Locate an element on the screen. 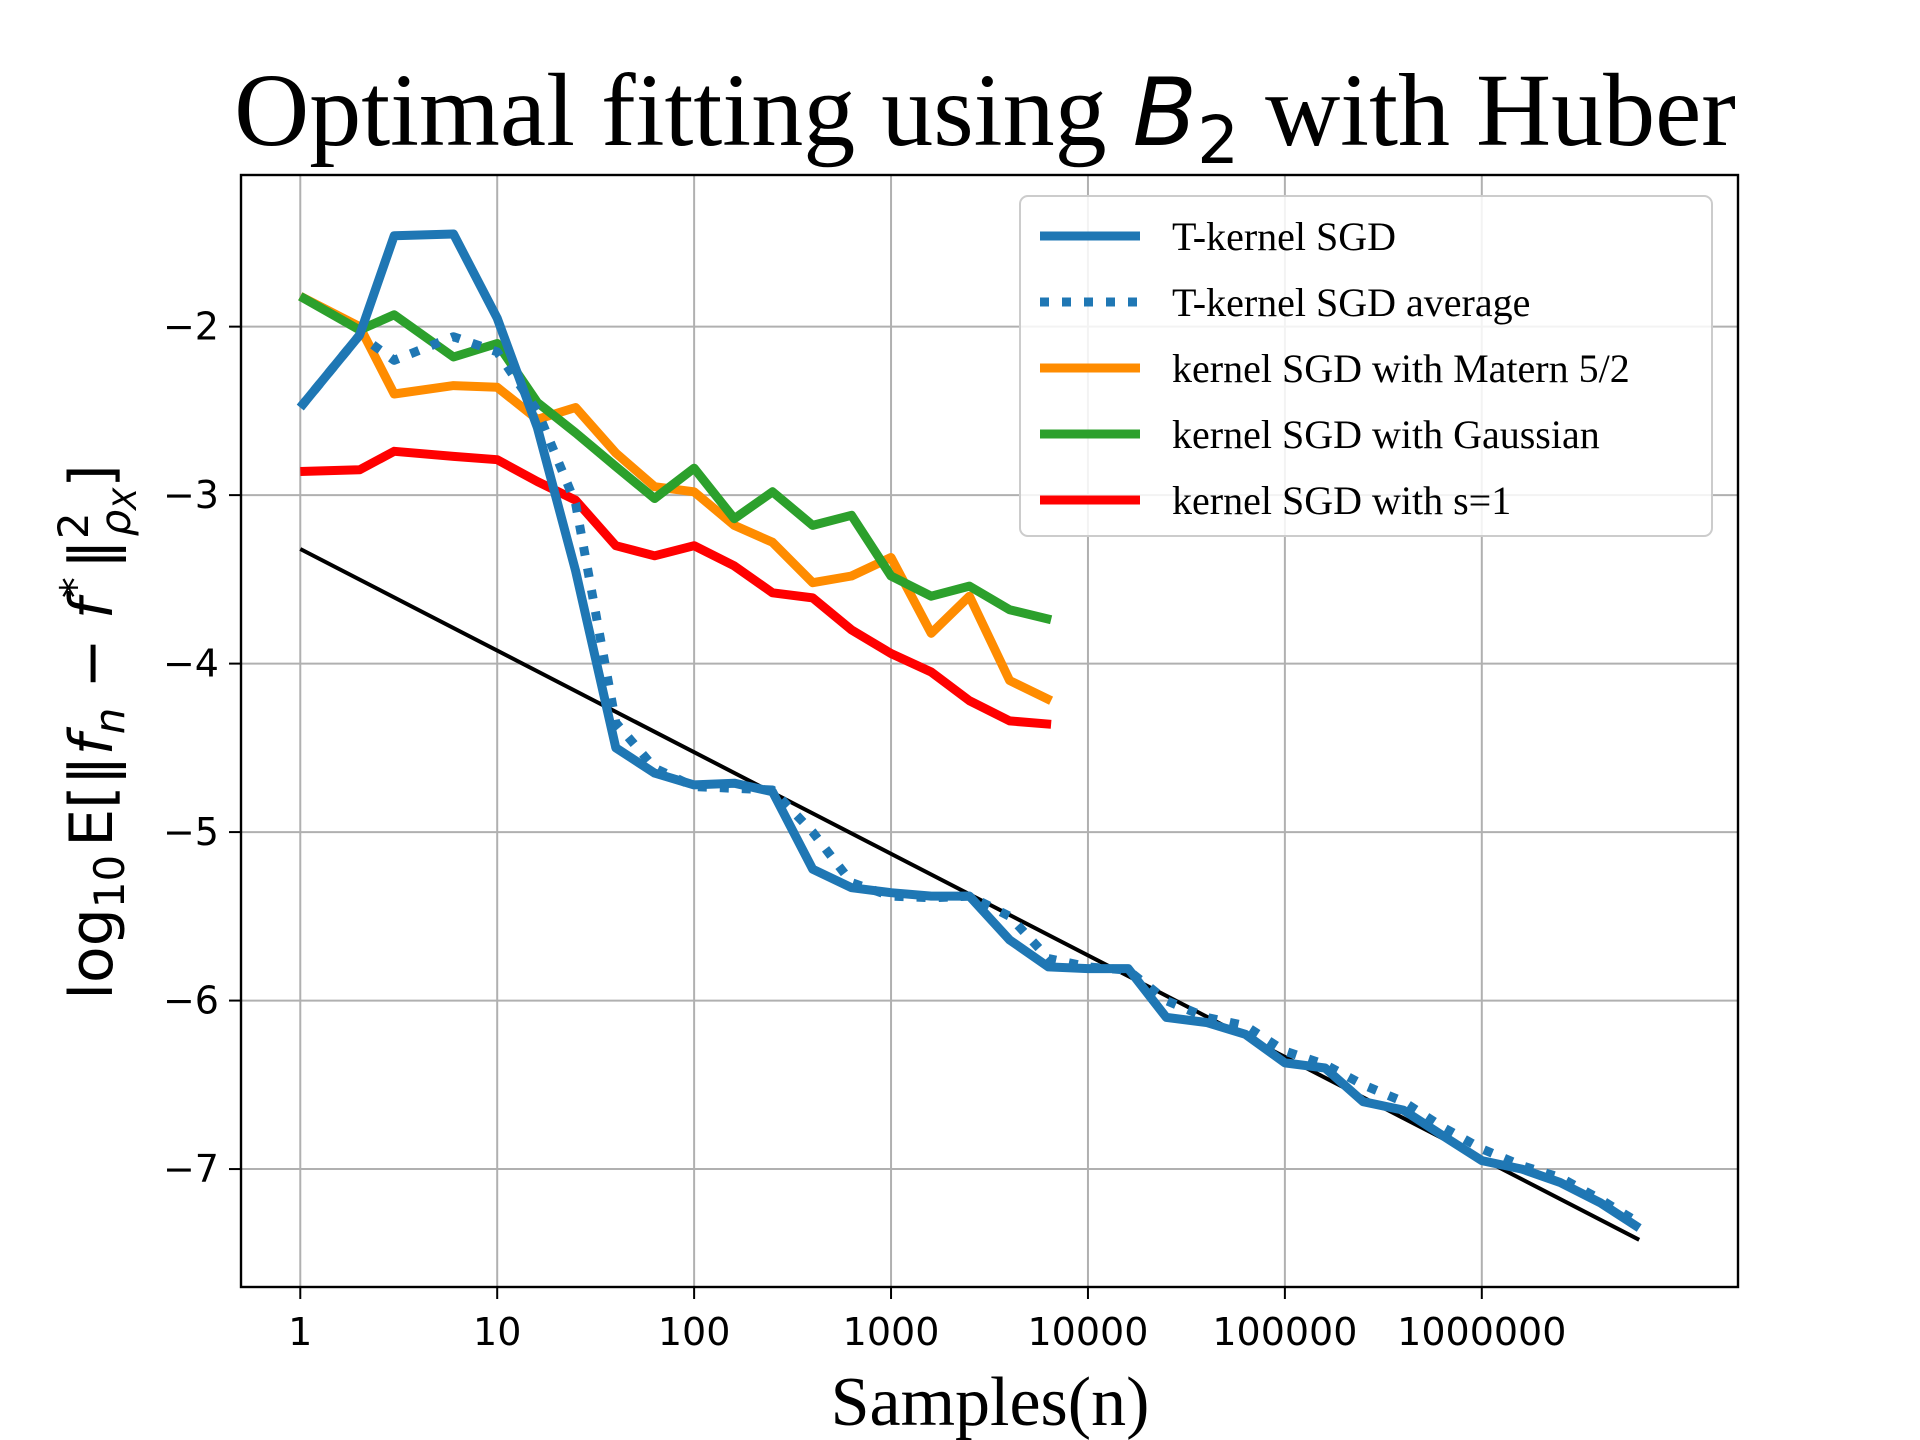 The height and width of the screenshot is (1440, 1920). y-label-minus: − is located at coordinates (92, 663).